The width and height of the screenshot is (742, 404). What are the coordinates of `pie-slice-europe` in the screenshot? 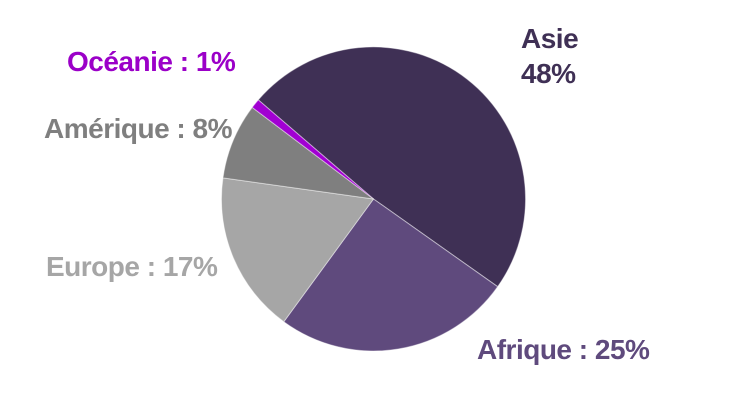 It's located at (297, 250).